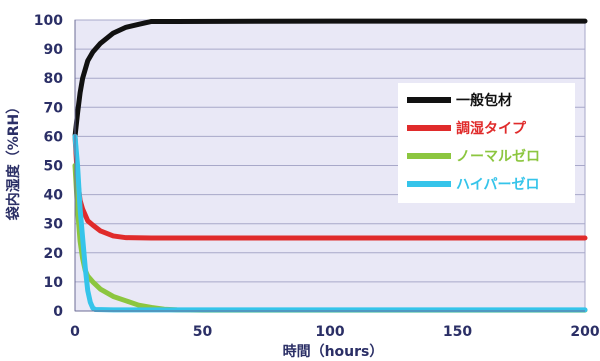  Describe the element at coordinates (329, 332) in the screenshot. I see `x-tick-label: 100` at that location.